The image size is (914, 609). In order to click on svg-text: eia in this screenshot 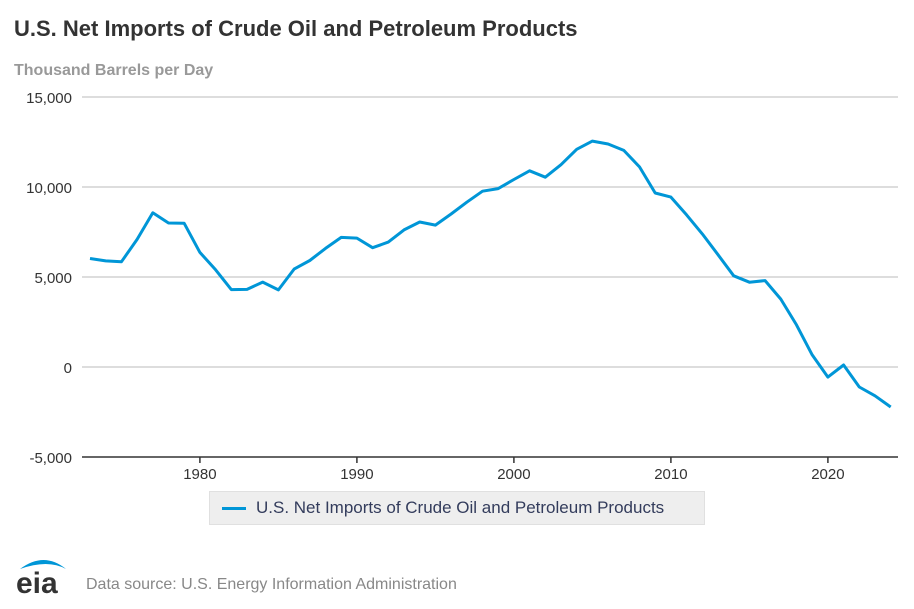, I will do `click(37, 582)`.